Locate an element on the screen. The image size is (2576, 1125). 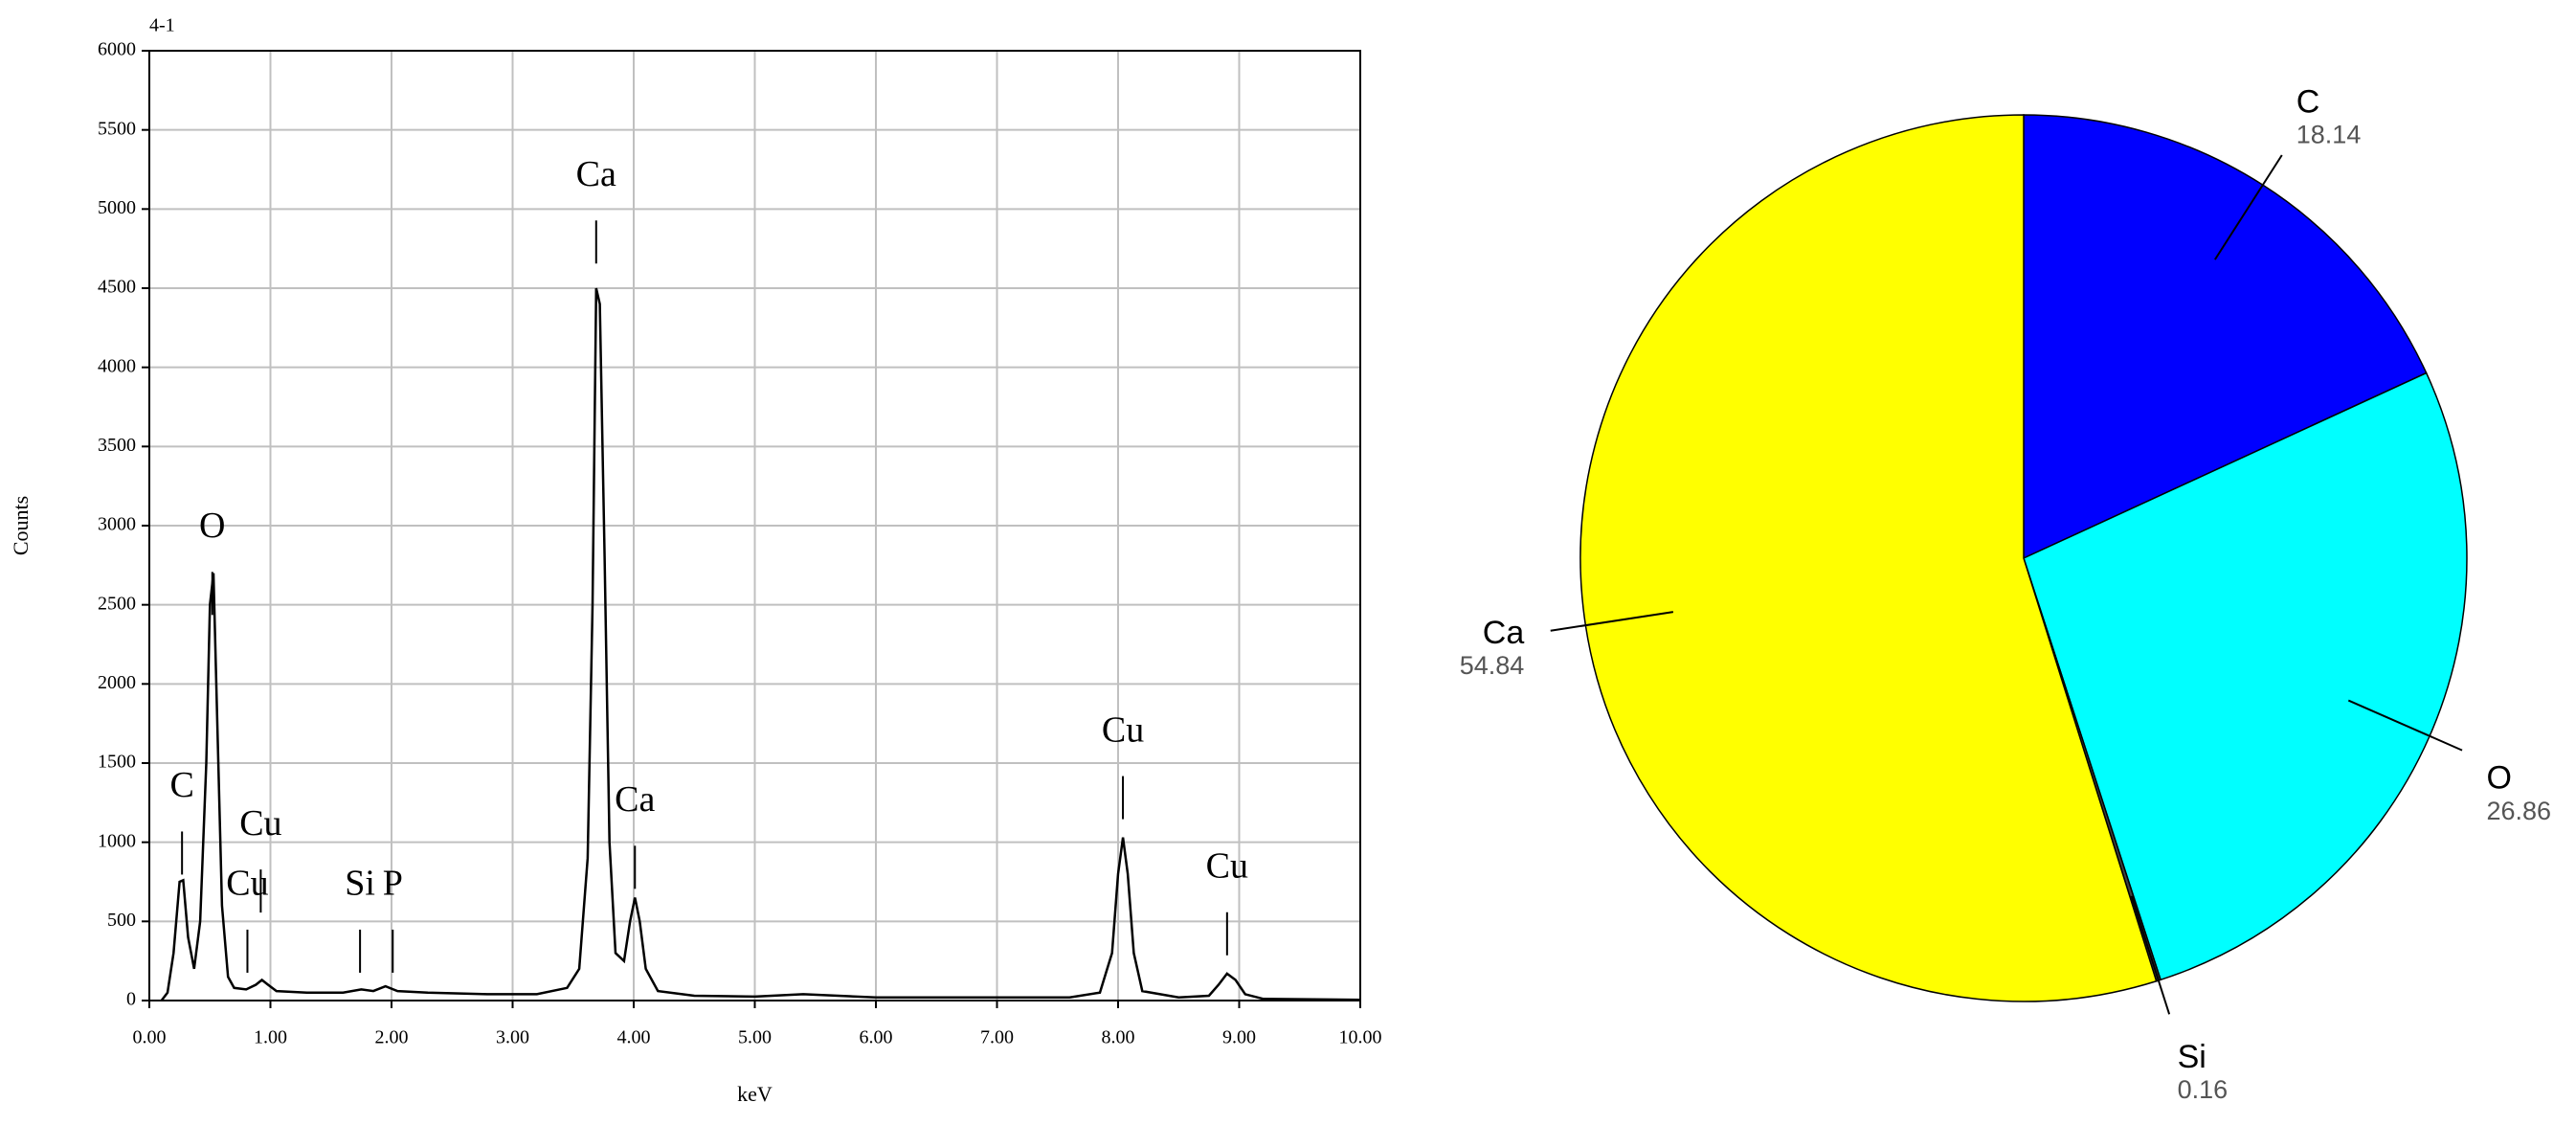
pie-label: C is located at coordinates (2308, 102).